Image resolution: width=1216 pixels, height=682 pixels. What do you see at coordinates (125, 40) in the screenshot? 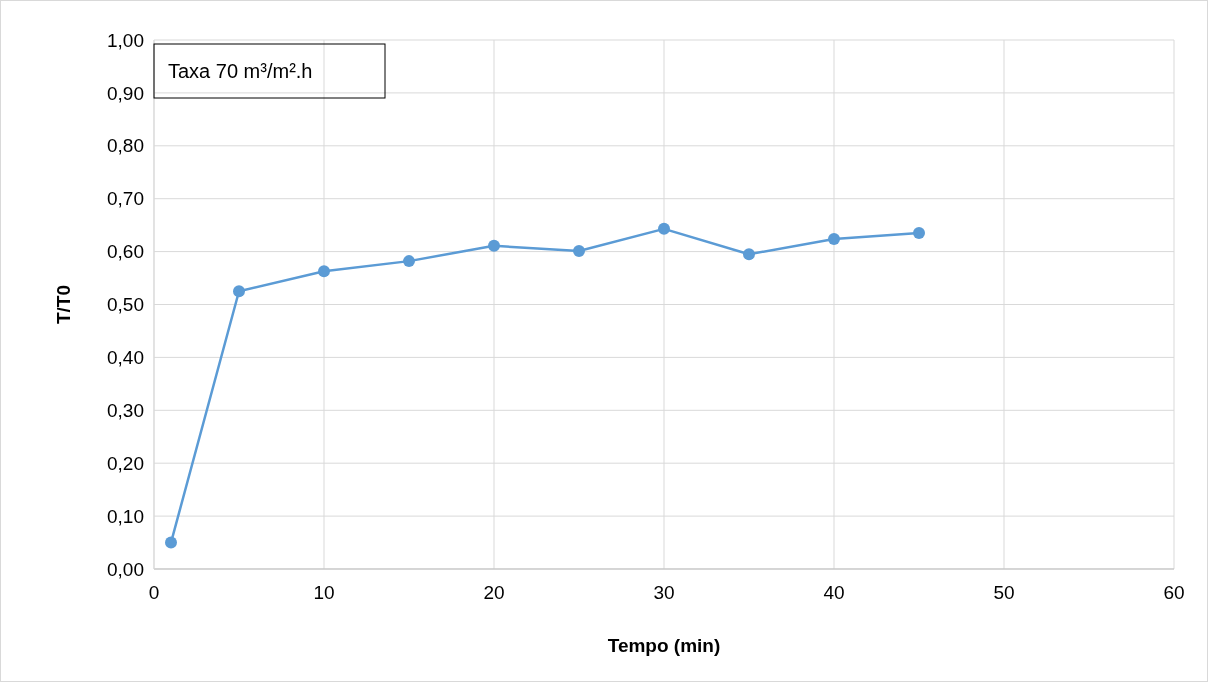
I see `y-tick-label: 1,00` at bounding box center [125, 40].